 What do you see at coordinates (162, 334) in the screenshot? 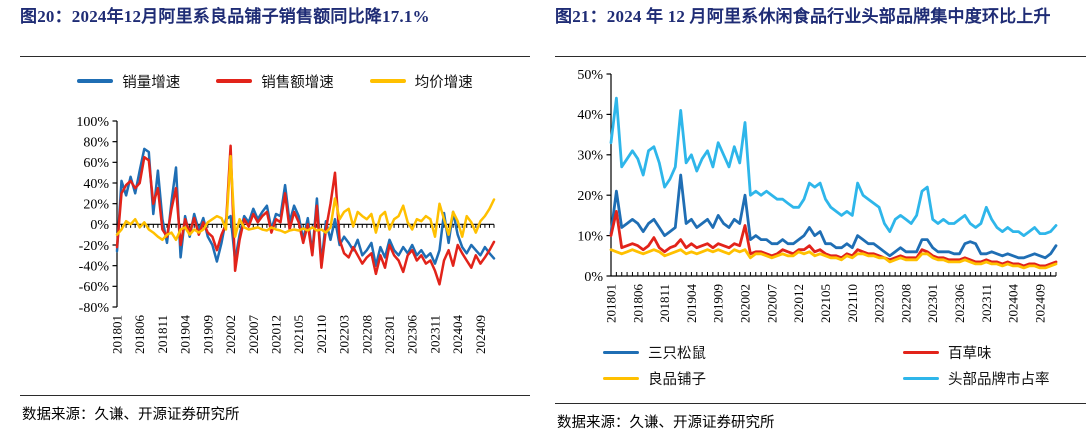
I see `fig20-xtick-label: 201811` at bounding box center [162, 334].